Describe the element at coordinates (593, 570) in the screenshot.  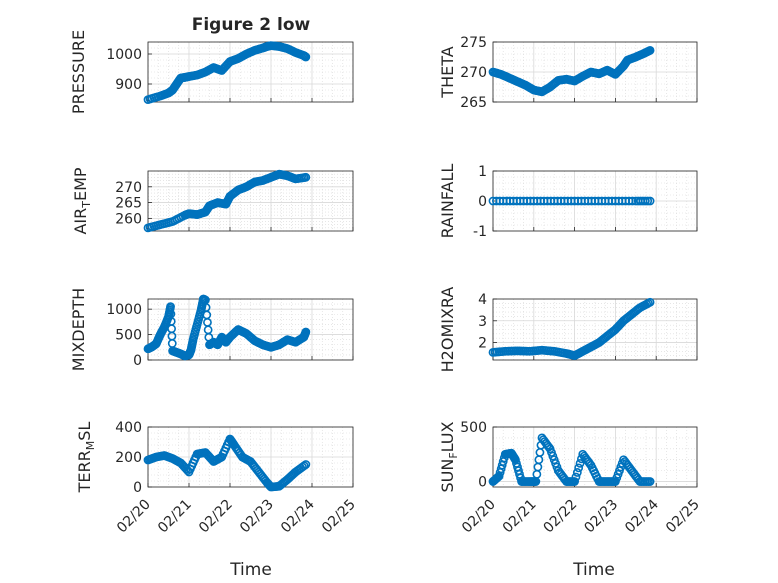
I see `xlabel-right: Time` at that location.